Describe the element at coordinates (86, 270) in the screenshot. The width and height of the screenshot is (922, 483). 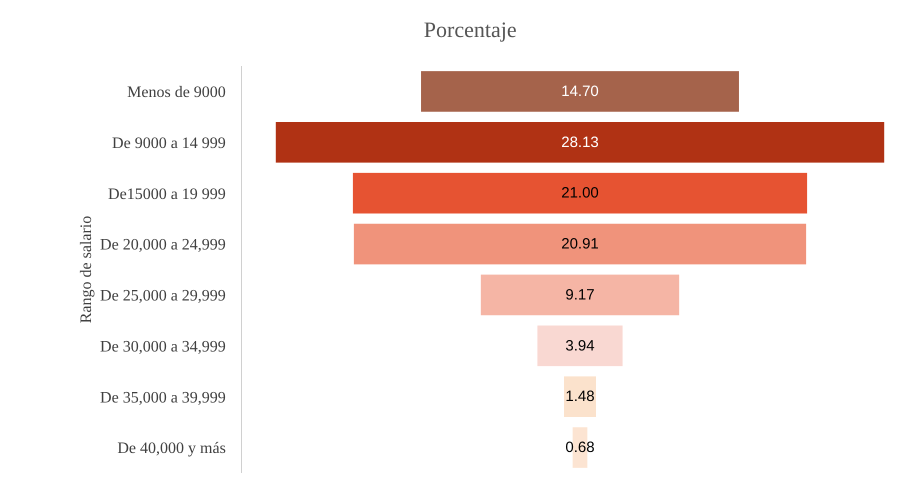
I see `text: Rango de salario` at that location.